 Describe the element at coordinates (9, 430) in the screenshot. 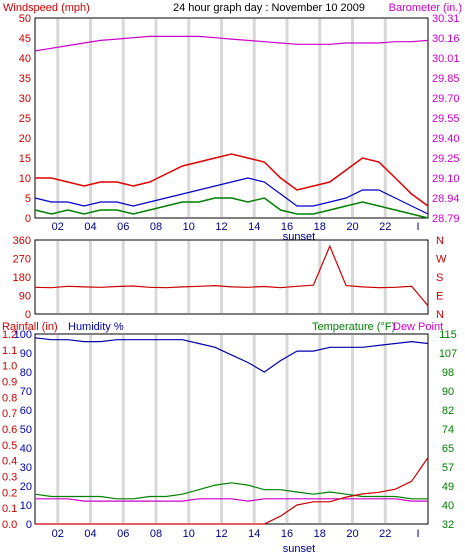

I see `rainfall-tick: 0.6` at that location.